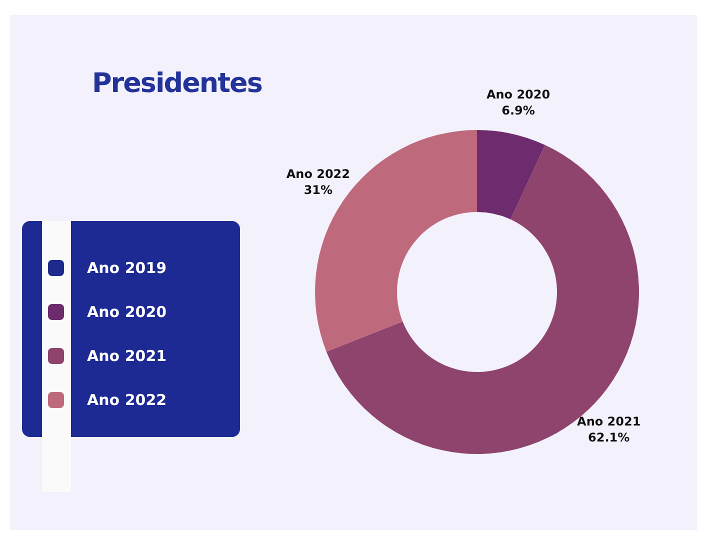 The image size is (707, 536). What do you see at coordinates (518, 94) in the screenshot?
I see `slice-label: Ano 2020` at bounding box center [518, 94].